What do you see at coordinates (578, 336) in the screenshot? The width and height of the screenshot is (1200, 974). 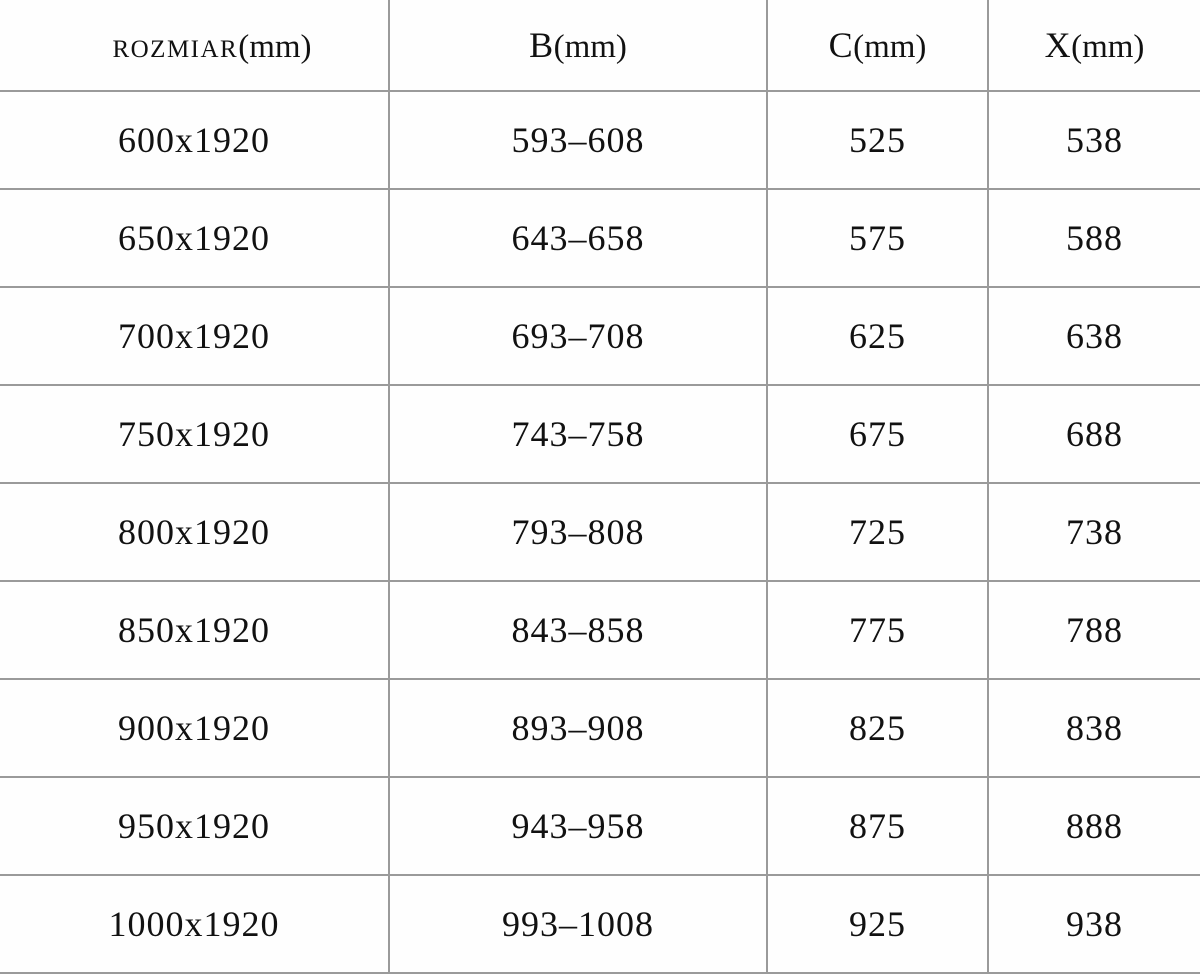 I see `cell-b-value: 693–708` at bounding box center [578, 336].